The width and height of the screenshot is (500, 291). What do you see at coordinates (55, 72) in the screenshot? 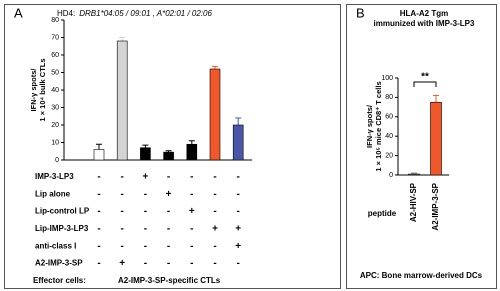
I see `y-tick-label: 50` at bounding box center [55, 72].